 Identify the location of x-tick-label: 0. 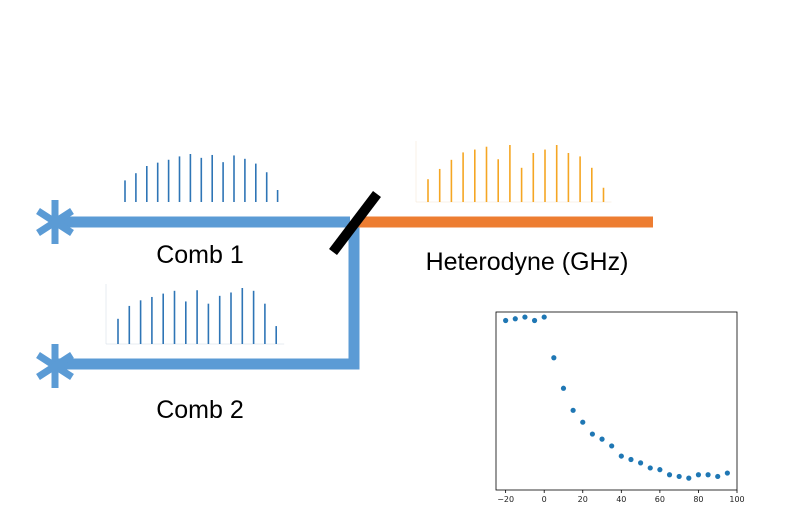
(544, 499).